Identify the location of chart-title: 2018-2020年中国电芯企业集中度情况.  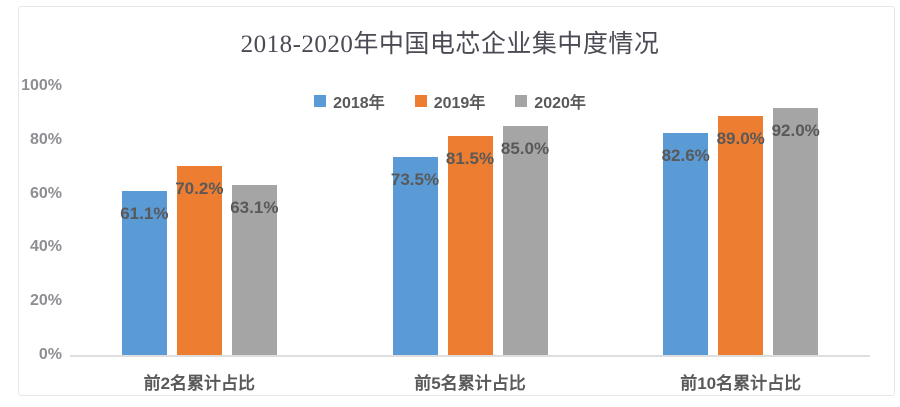
(450, 44).